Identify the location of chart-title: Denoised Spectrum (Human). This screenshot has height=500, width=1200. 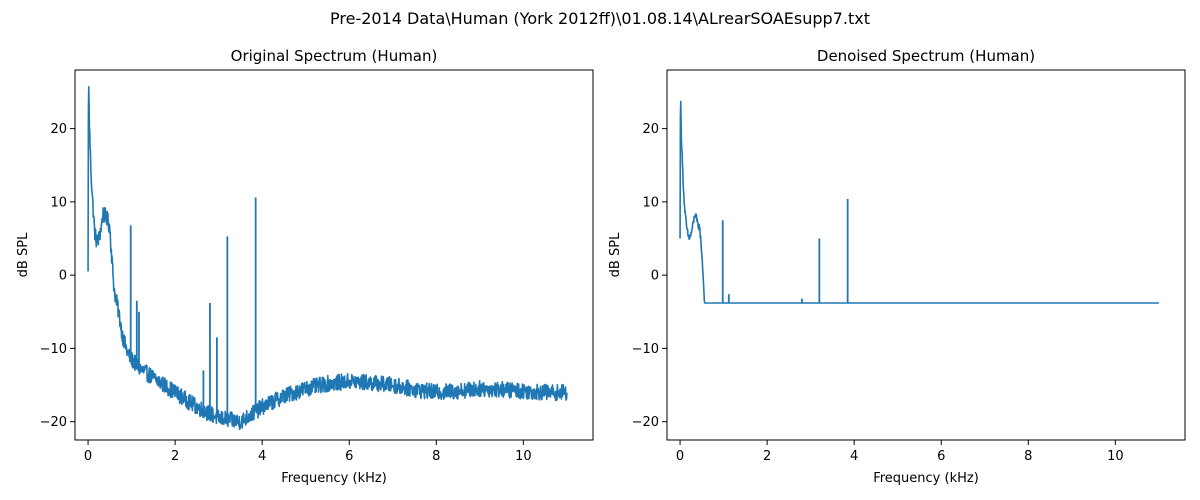
(926, 56).